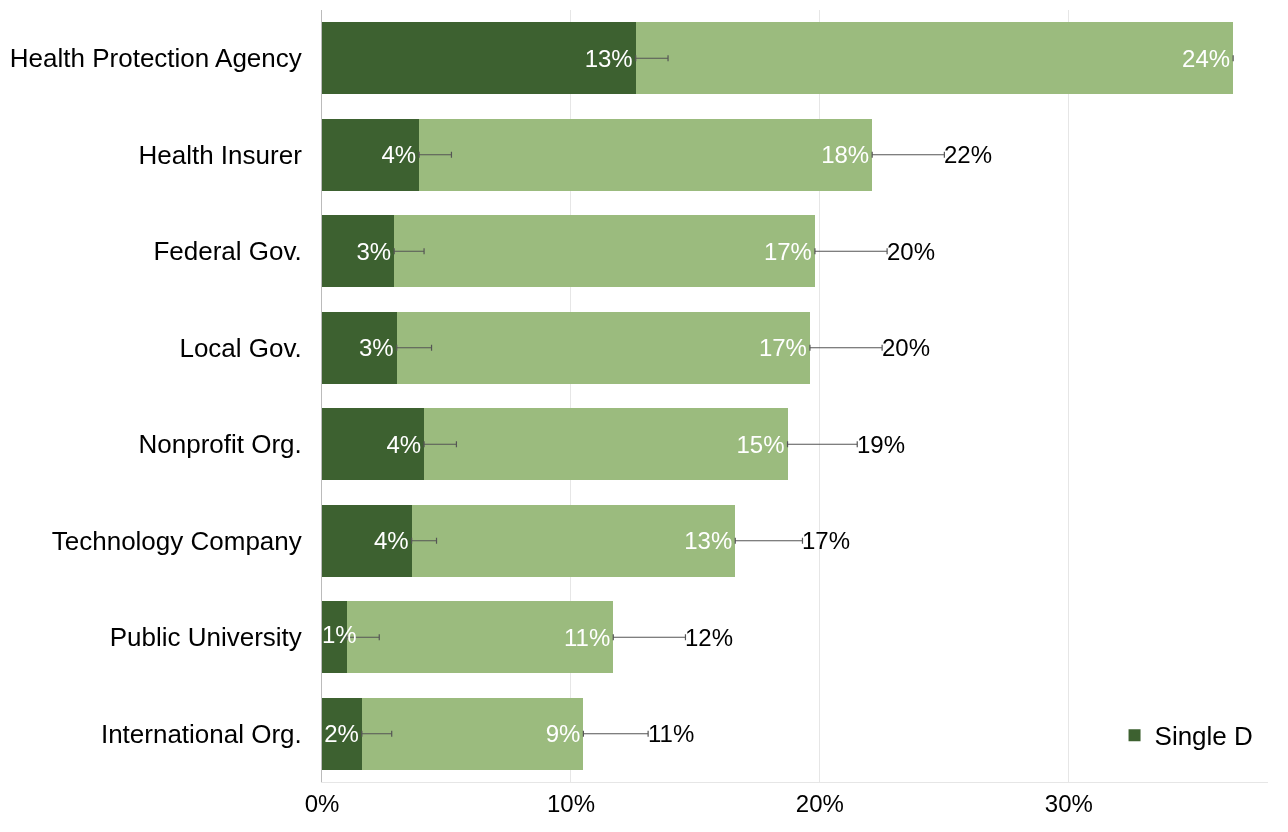 The height and width of the screenshot is (832, 1288). I want to click on y-tick-label: Federal Gov., so click(227, 251).